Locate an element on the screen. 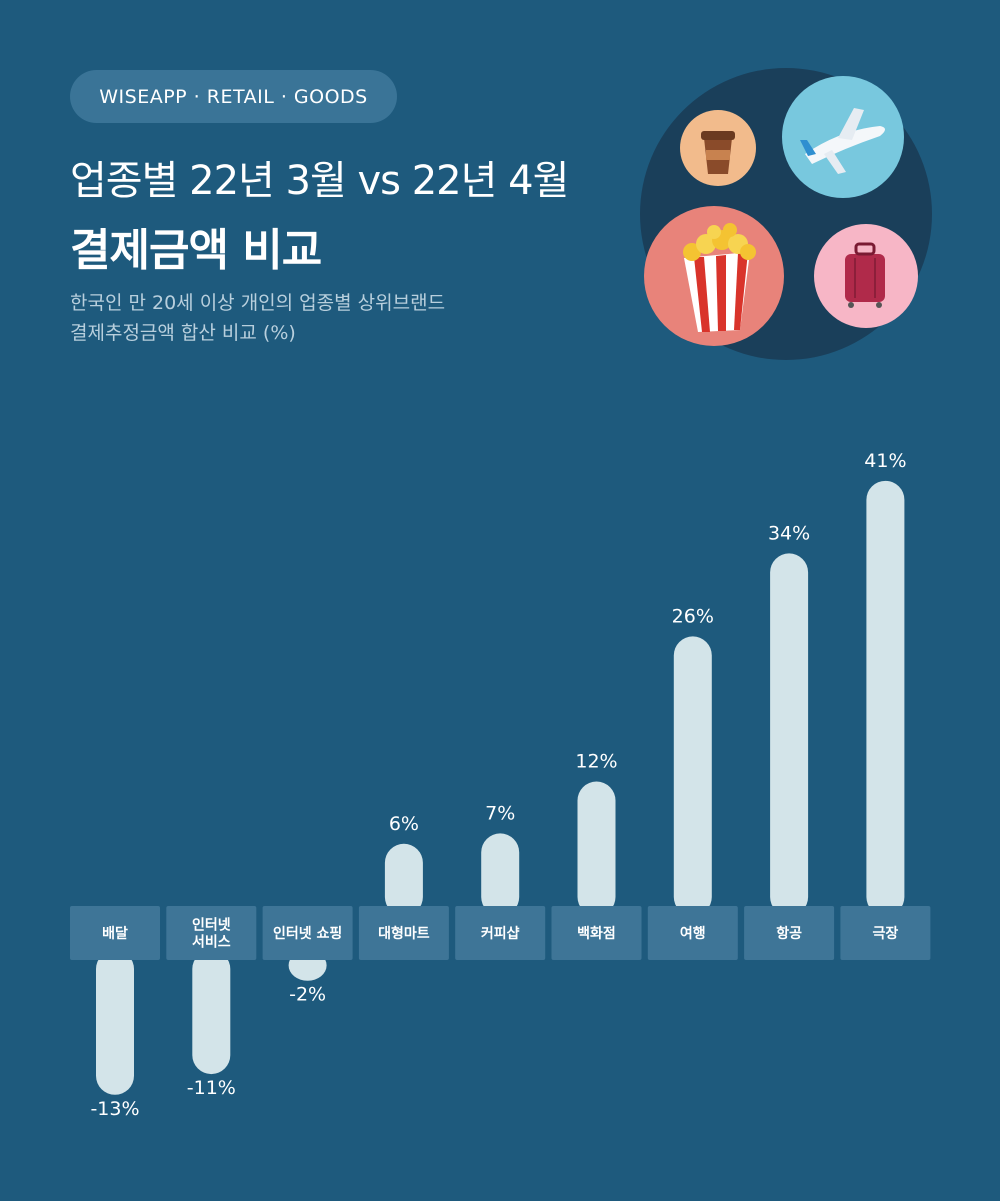 The image size is (1000, 1201). value-label-2: -2% is located at coordinates (307, 995).